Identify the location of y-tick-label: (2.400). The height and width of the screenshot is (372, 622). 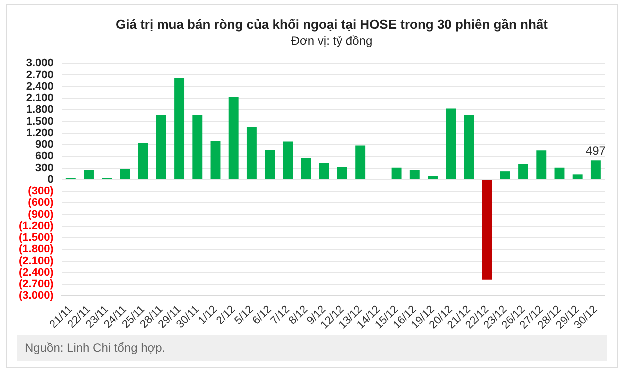
(36, 272).